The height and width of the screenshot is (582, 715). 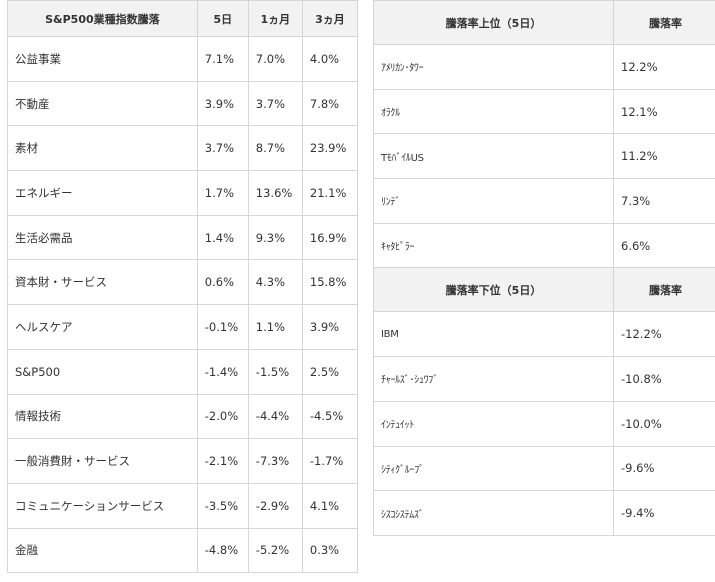 What do you see at coordinates (102, 282) in the screenshot?
I see `sector-name-cell: 資本財・サービス` at bounding box center [102, 282].